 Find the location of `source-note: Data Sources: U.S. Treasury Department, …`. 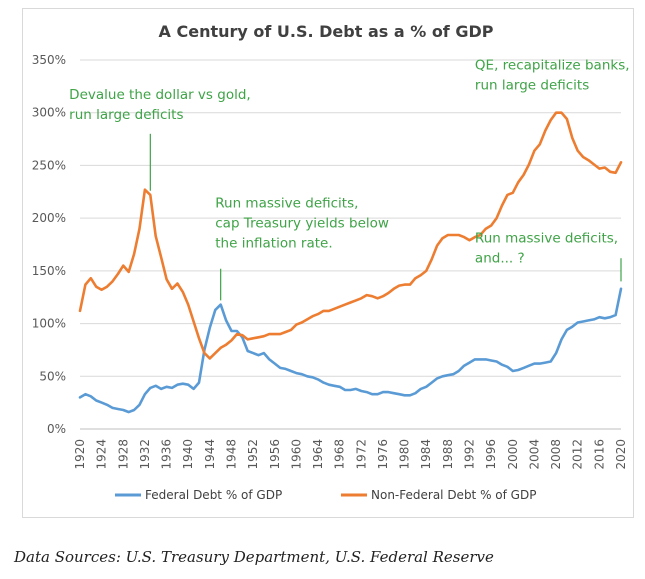

source-note: Data Sources: U.S. Treasury Department, … is located at coordinates (254, 557).